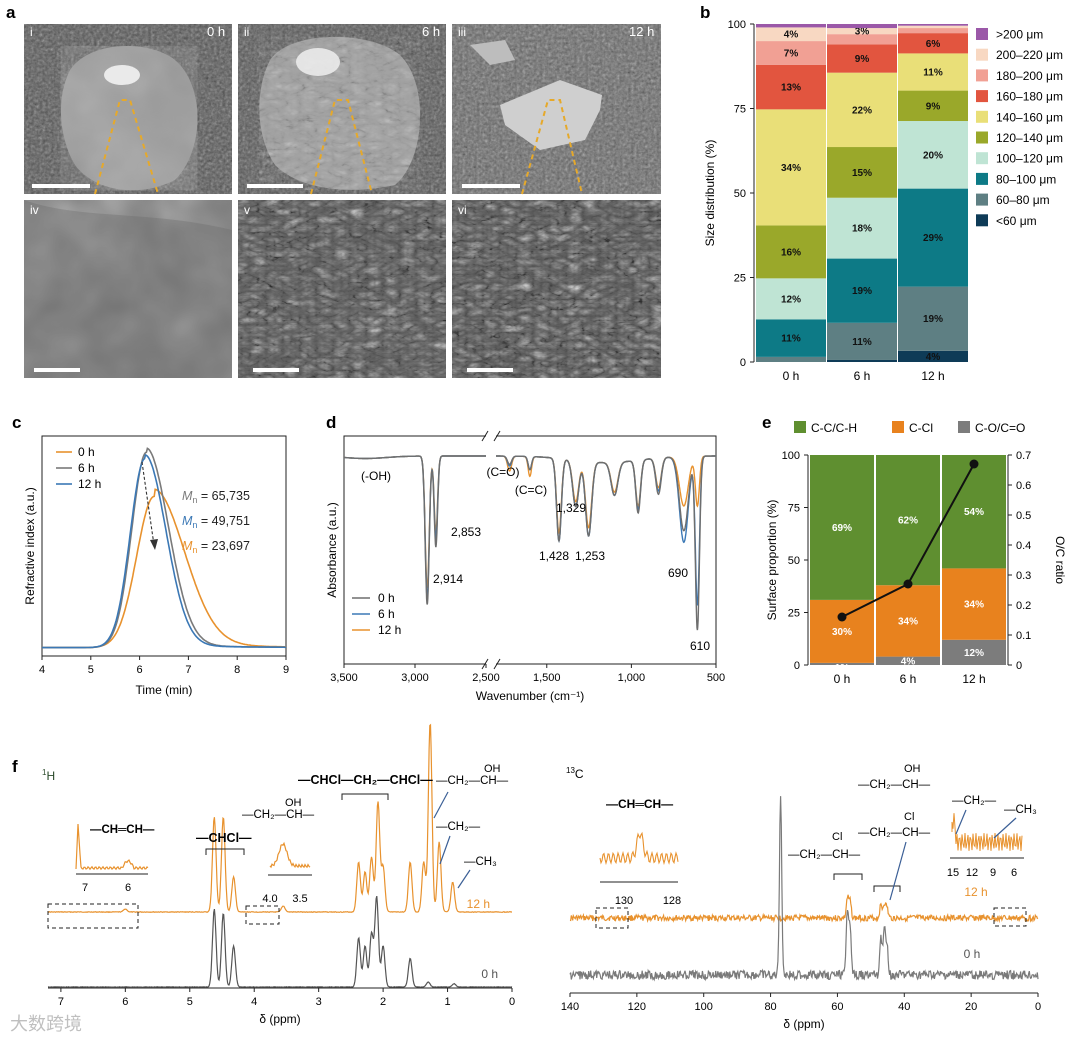 The width and height of the screenshot is (1080, 1039). What do you see at coordinates (530, 522) in the screenshot?
I see `ftir-trace-12h` at bounding box center [530, 522].